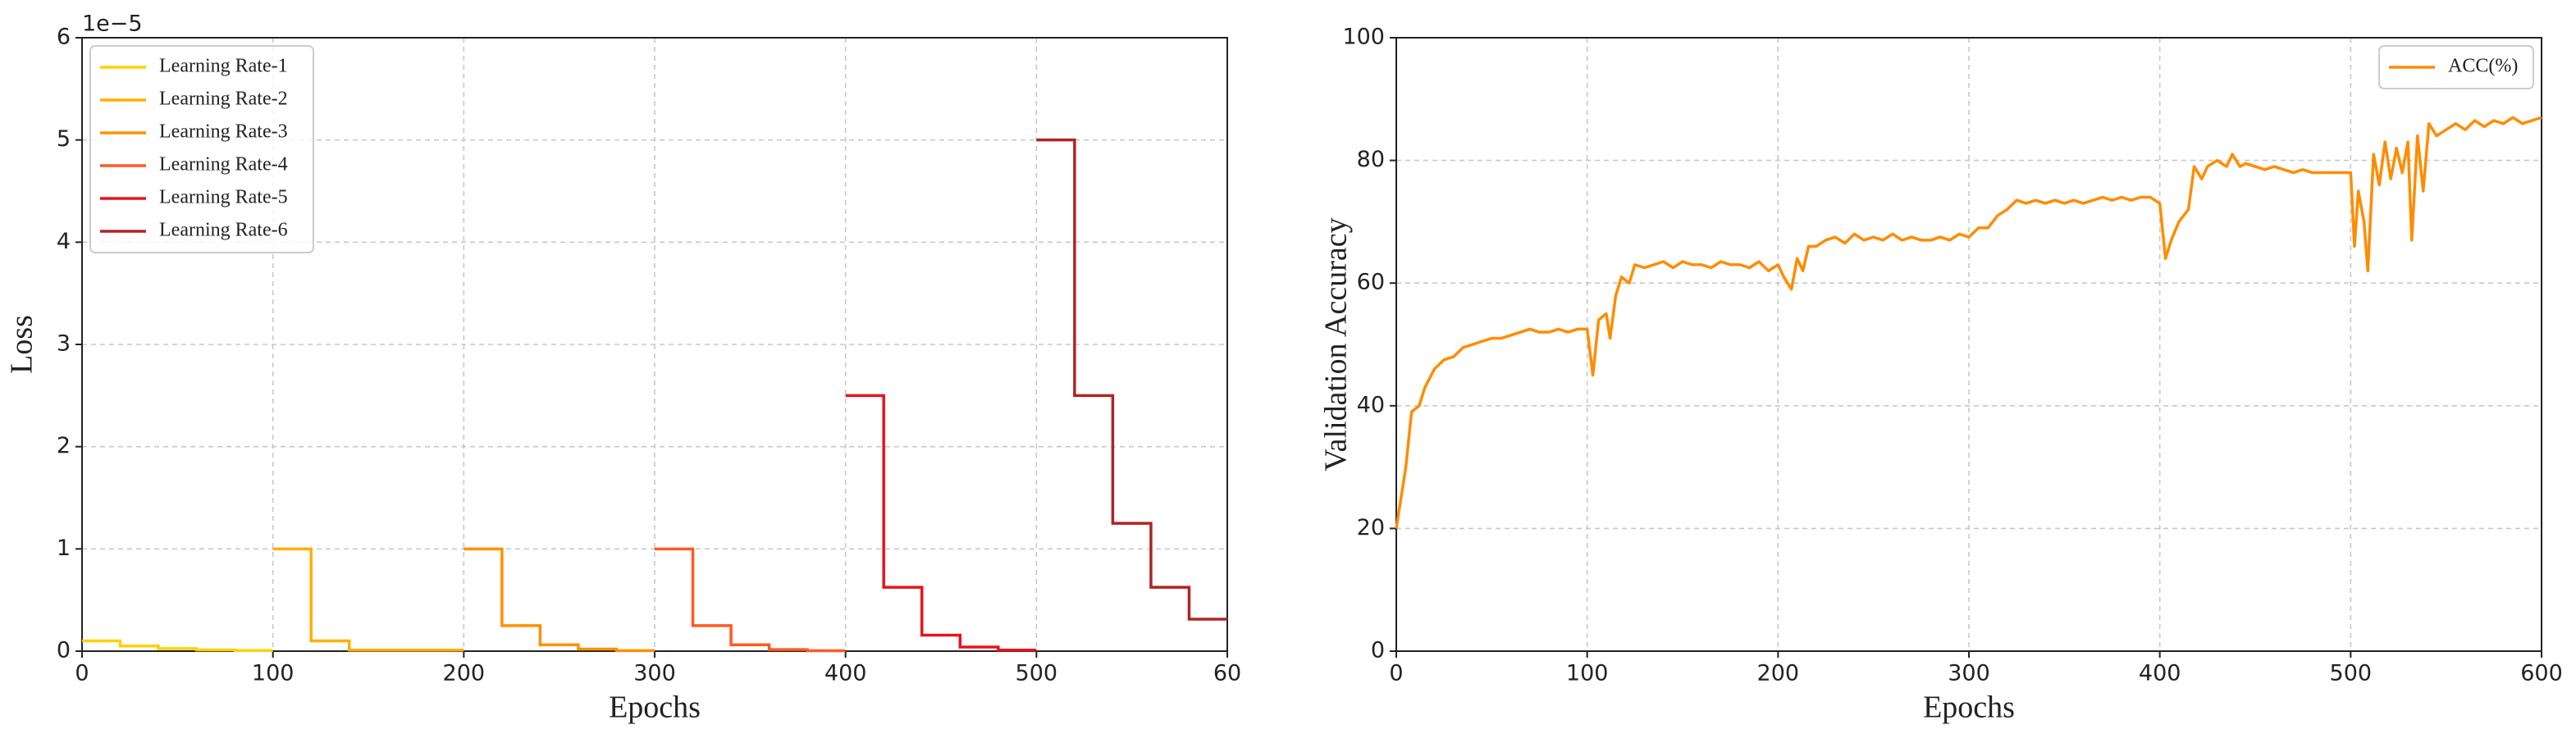 This screenshot has height=743, width=2576. What do you see at coordinates (64, 37) in the screenshot?
I see `y-tick-label: 6` at bounding box center [64, 37].